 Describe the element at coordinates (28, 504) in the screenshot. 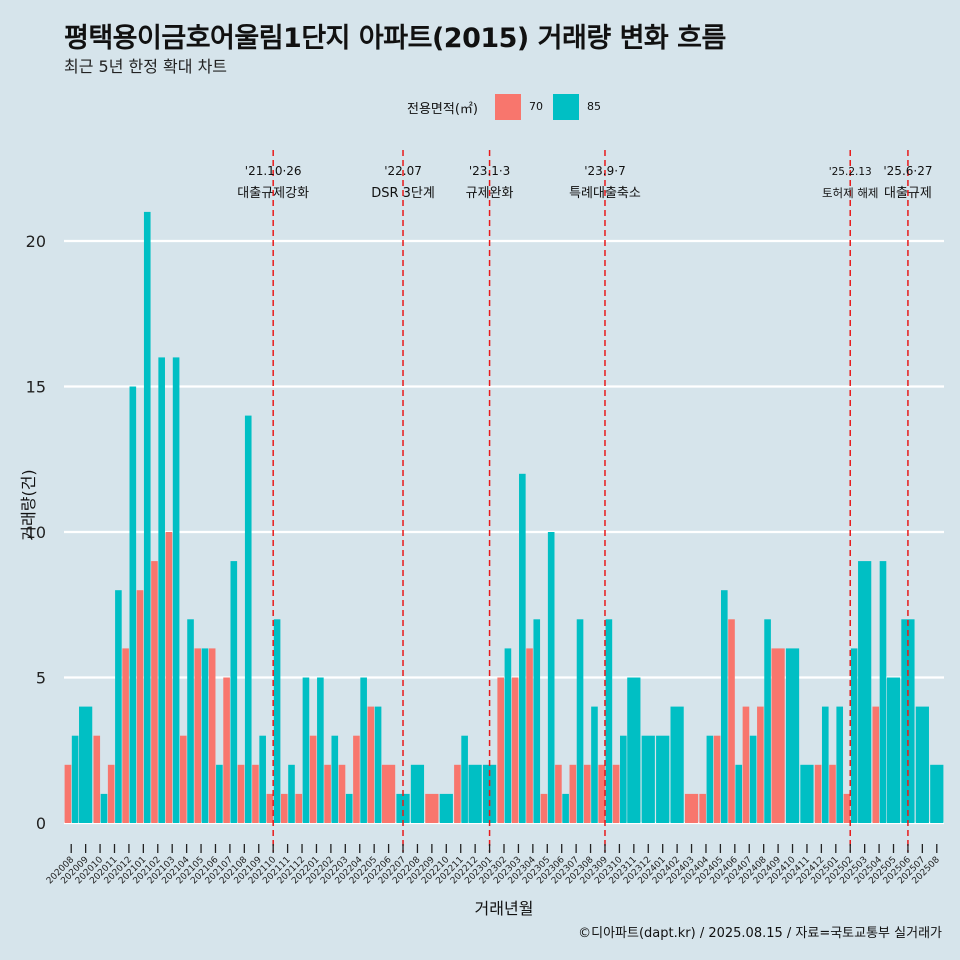

I see `y-axis-label: 거래량(건)` at that location.